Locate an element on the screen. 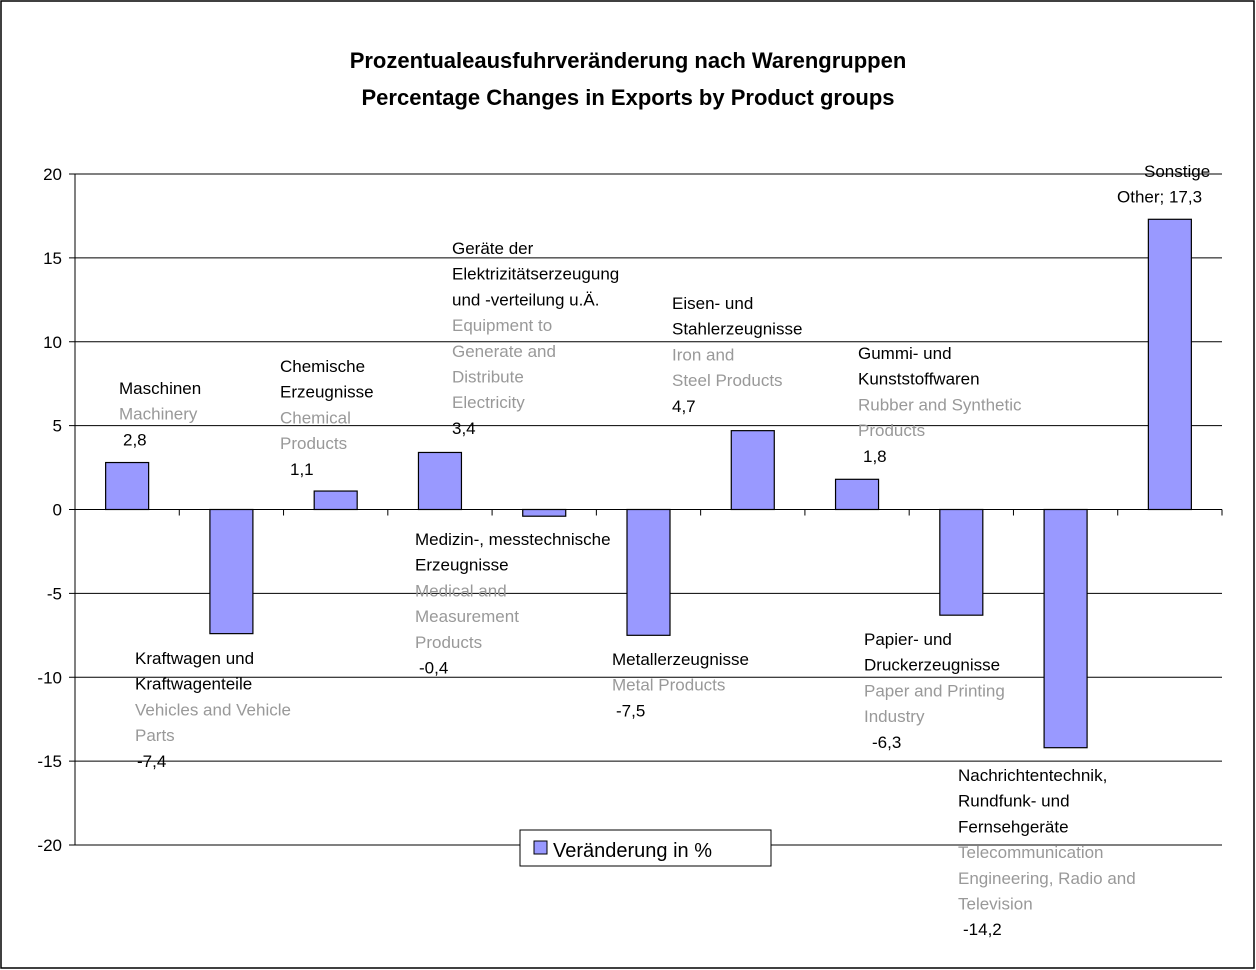 This screenshot has width=1256, height=970. category-label-en: Measurement is located at coordinates (467, 616).